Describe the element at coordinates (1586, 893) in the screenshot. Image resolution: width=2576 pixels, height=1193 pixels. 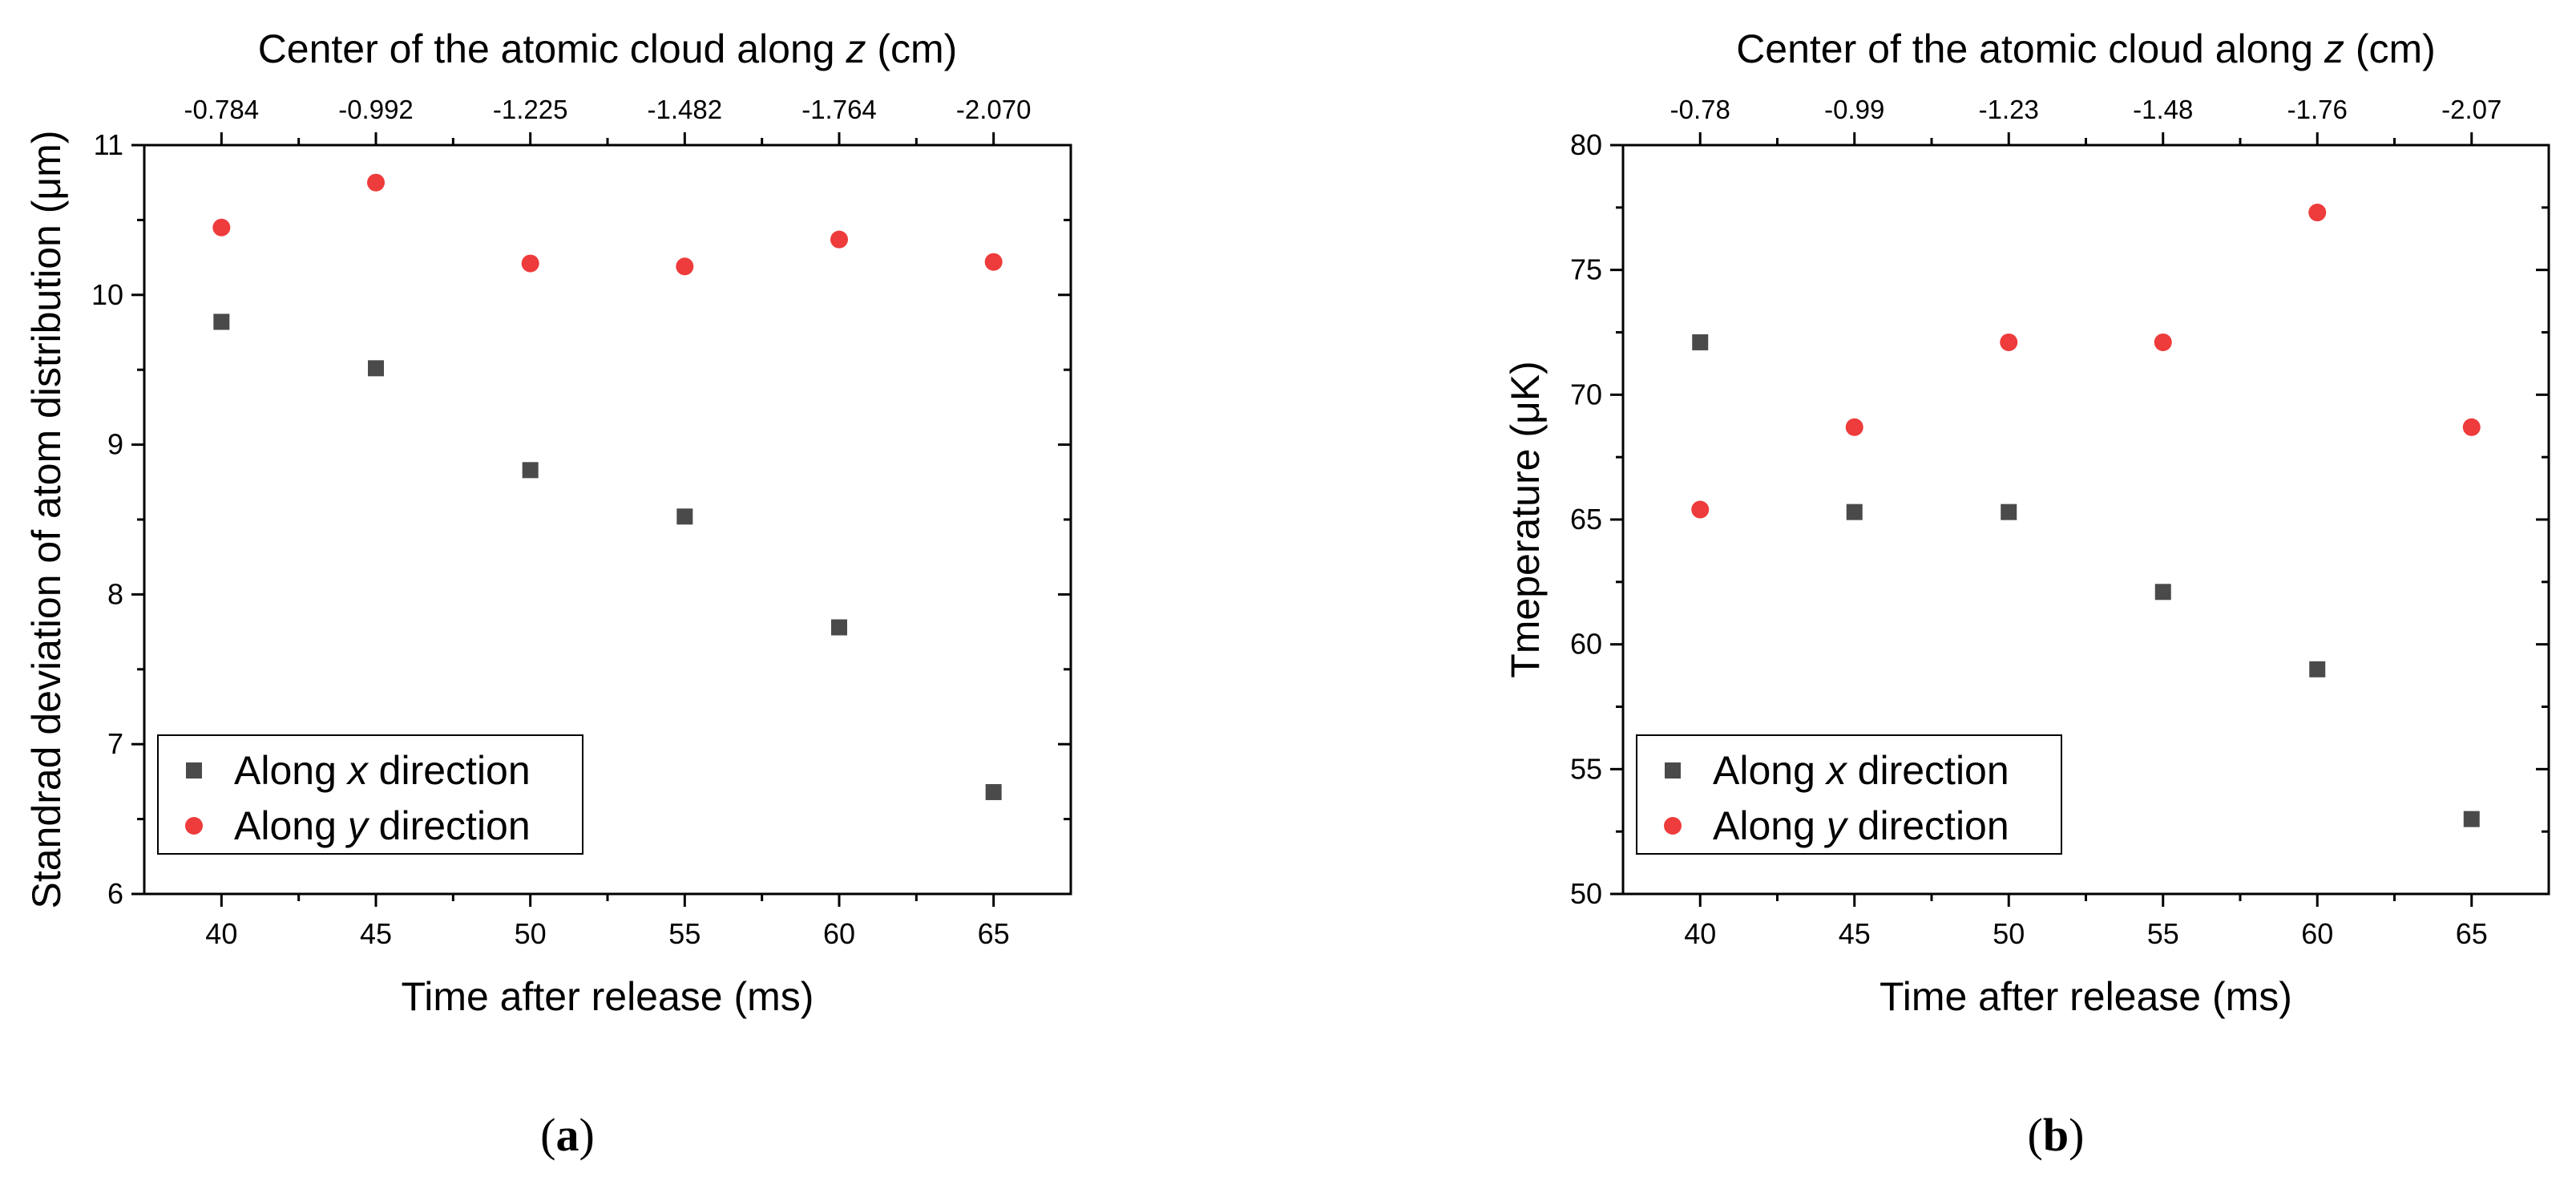
I see `y-tick-label: 50` at that location.